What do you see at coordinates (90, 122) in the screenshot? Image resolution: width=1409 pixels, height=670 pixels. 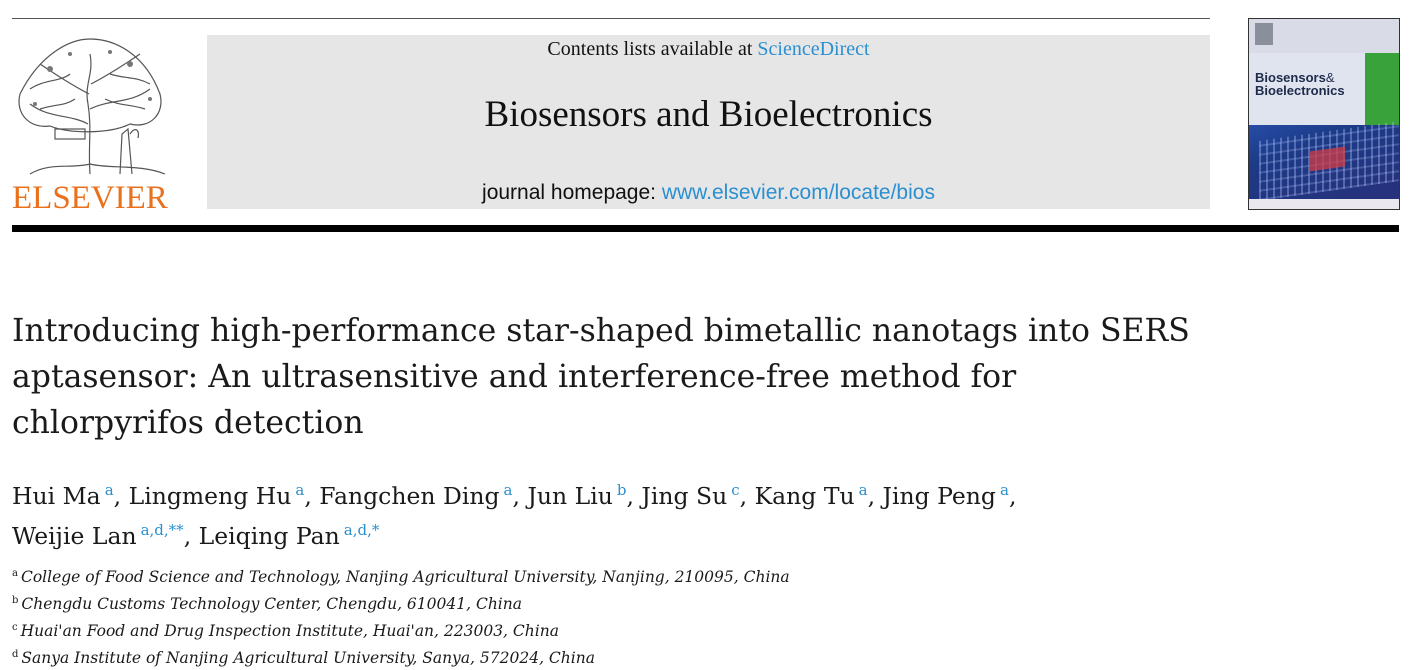 I see `elsevier-tree-logo` at bounding box center [90, 122].